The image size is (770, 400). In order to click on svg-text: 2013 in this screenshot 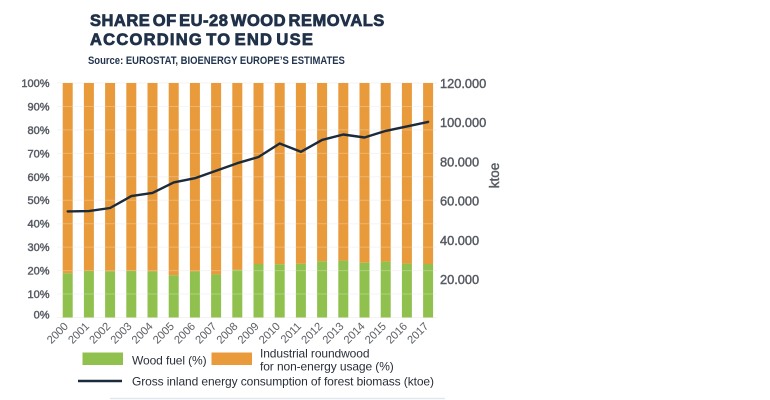, I will do `click(334, 334)`.